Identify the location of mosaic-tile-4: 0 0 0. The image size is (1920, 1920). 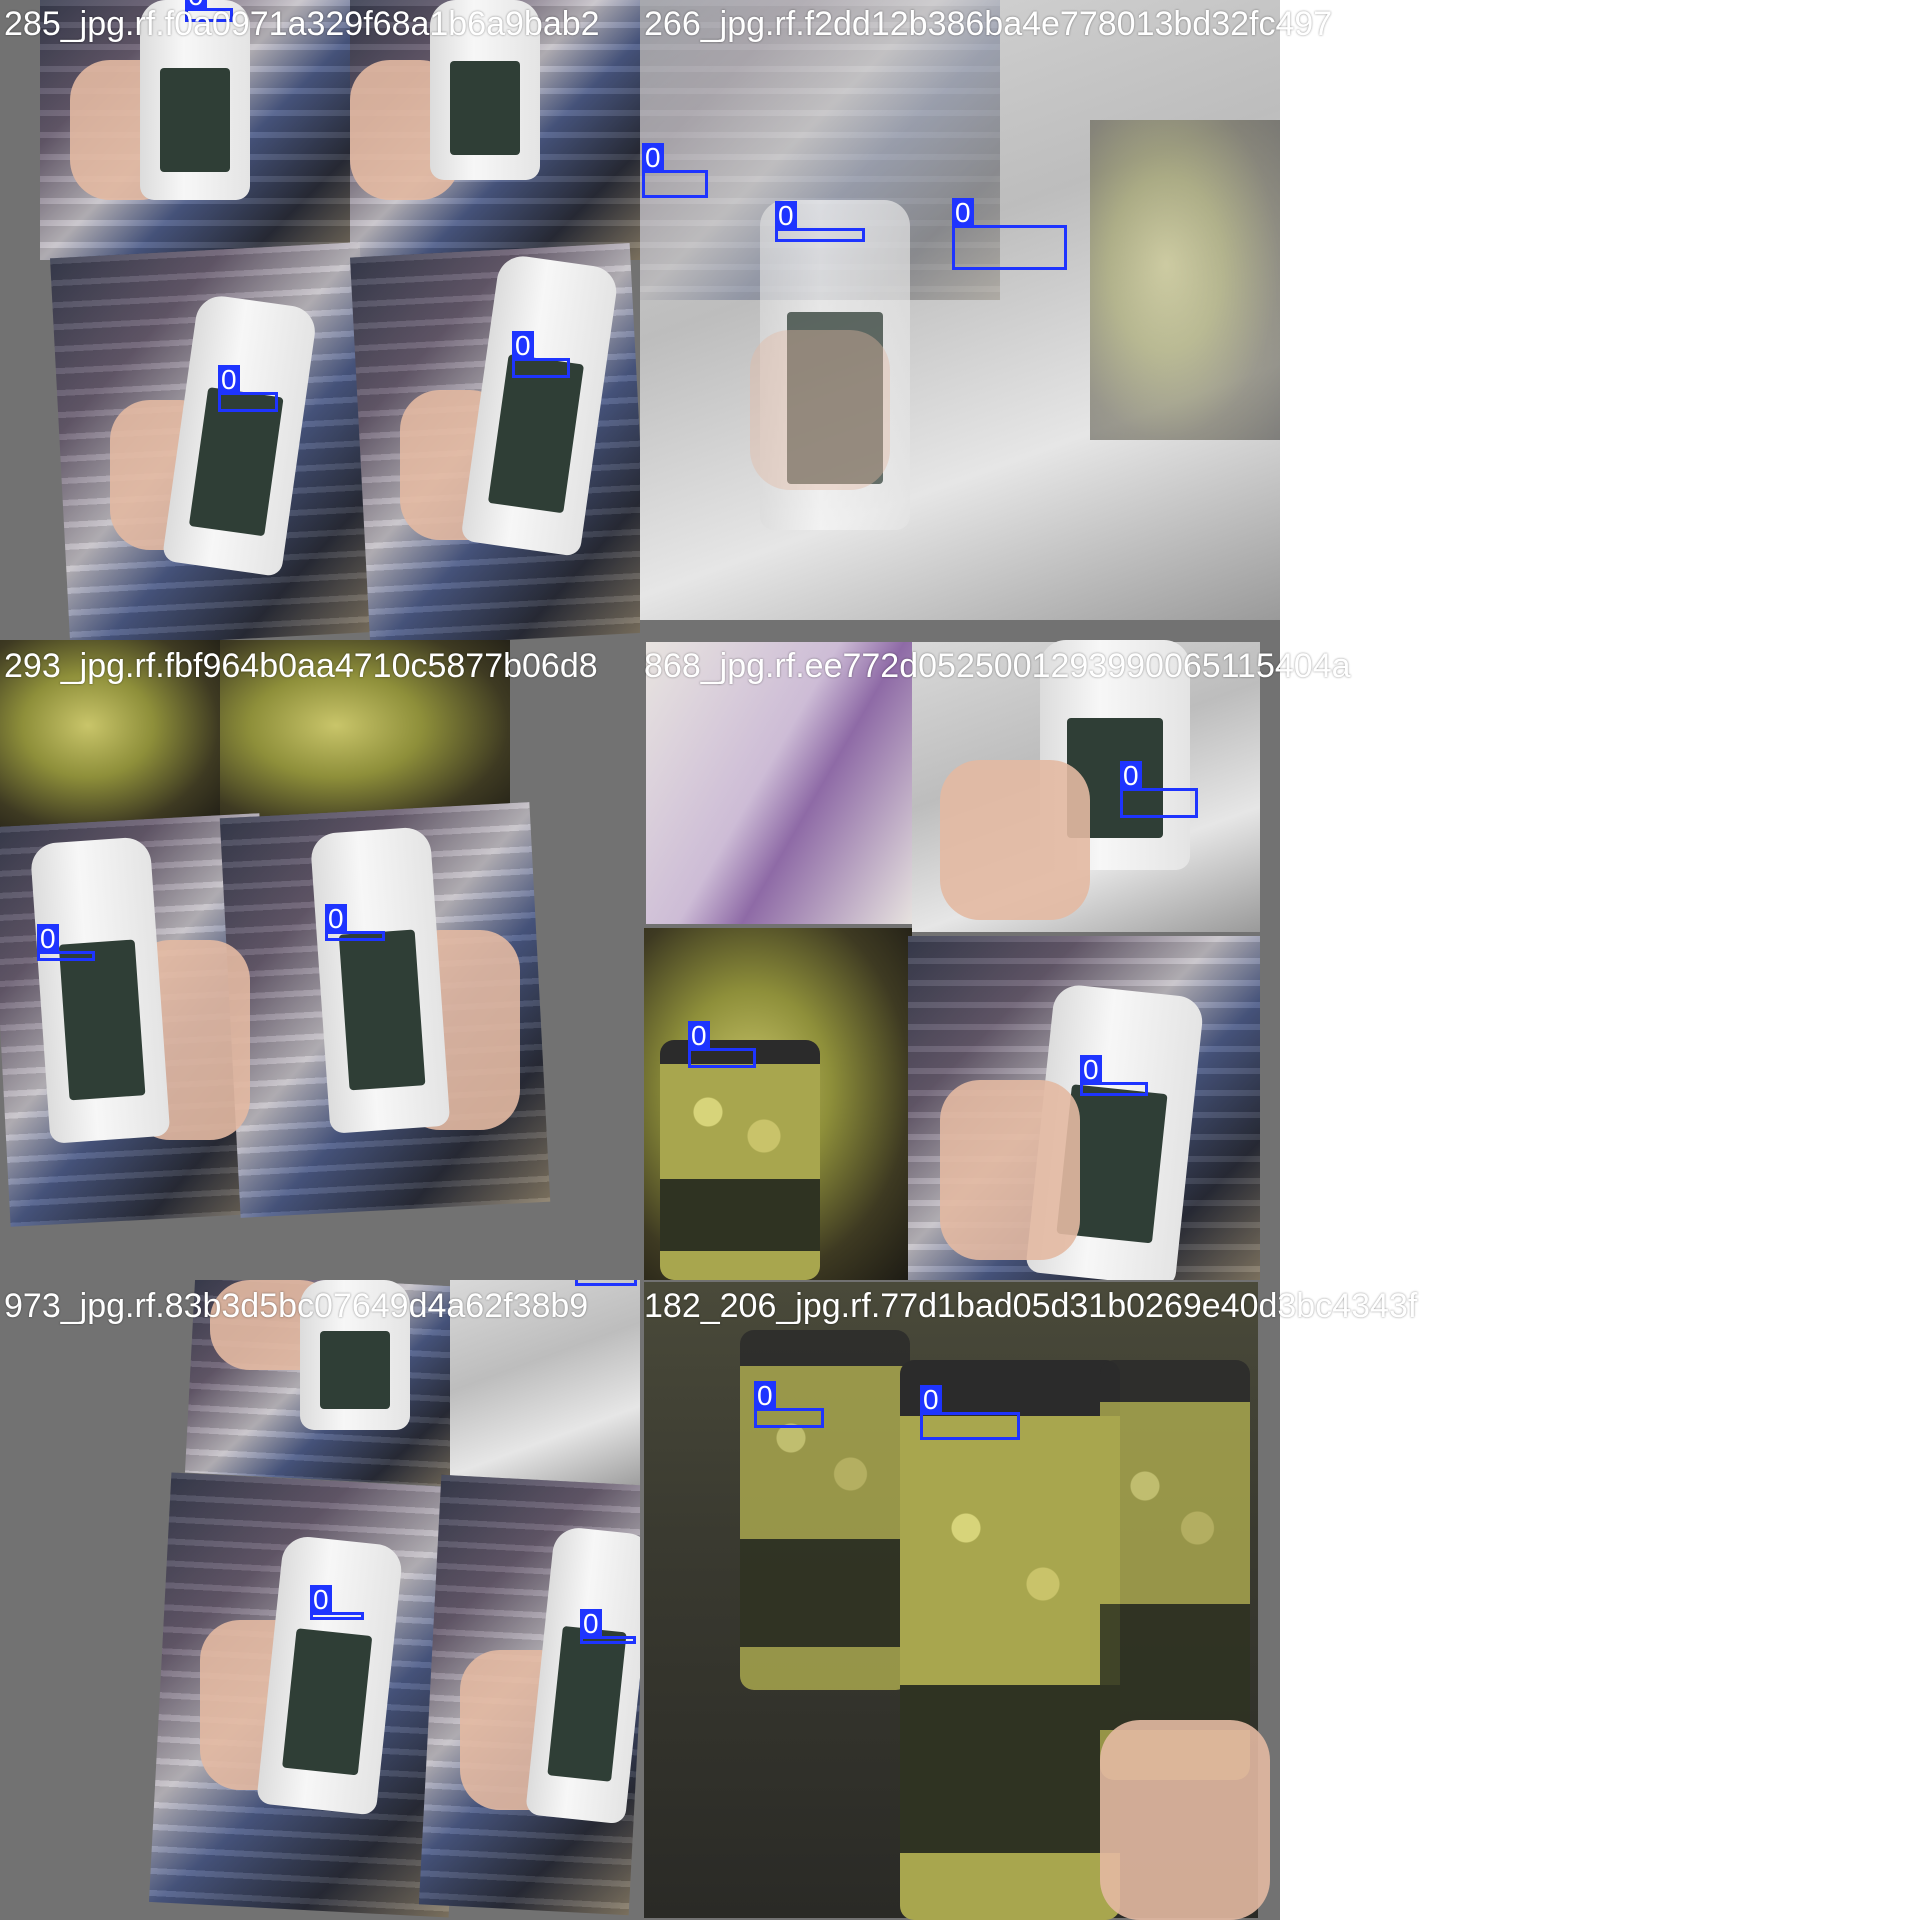
(960, 960).